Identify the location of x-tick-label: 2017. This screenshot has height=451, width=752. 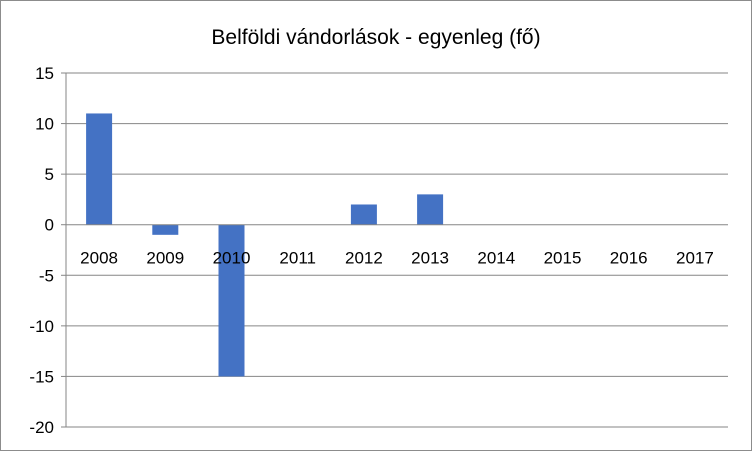
(695, 258).